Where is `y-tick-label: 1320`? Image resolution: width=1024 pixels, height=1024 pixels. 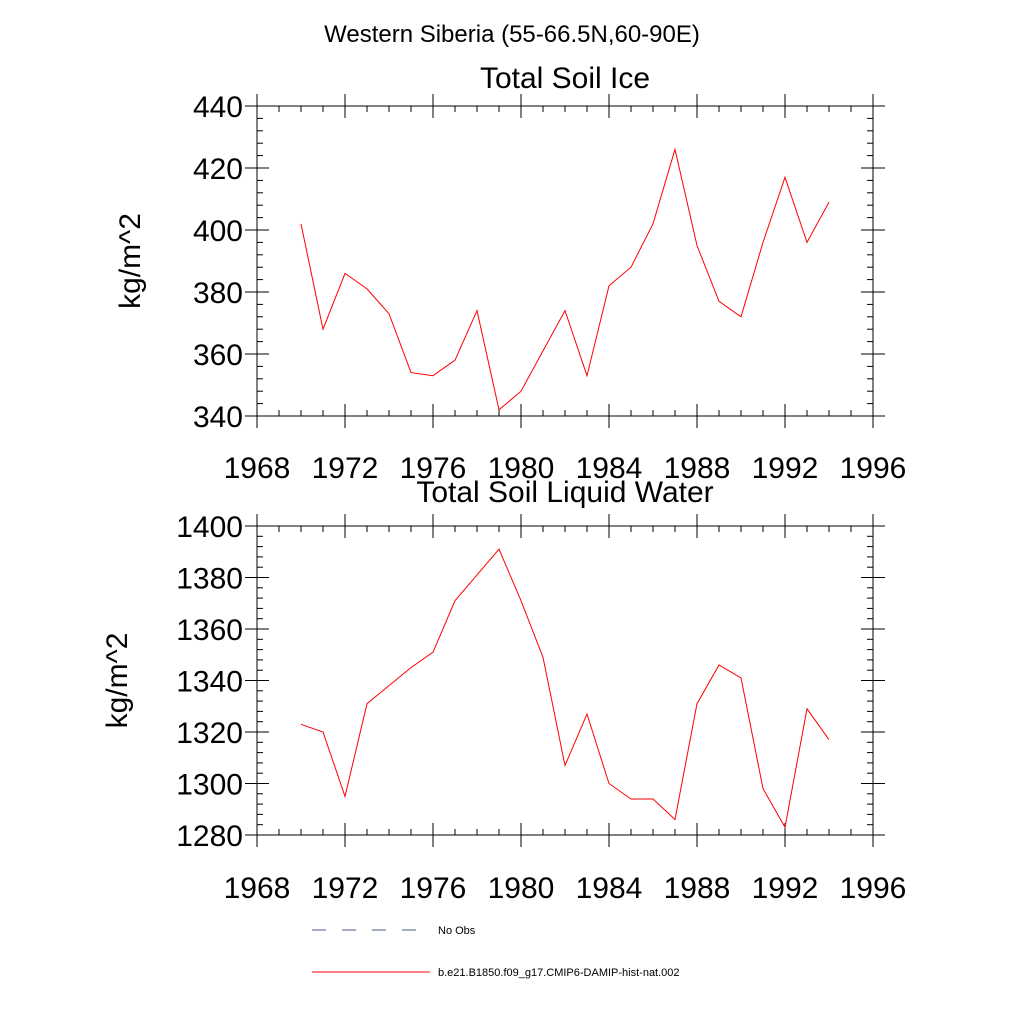
y-tick-label: 1320 is located at coordinates (209, 733).